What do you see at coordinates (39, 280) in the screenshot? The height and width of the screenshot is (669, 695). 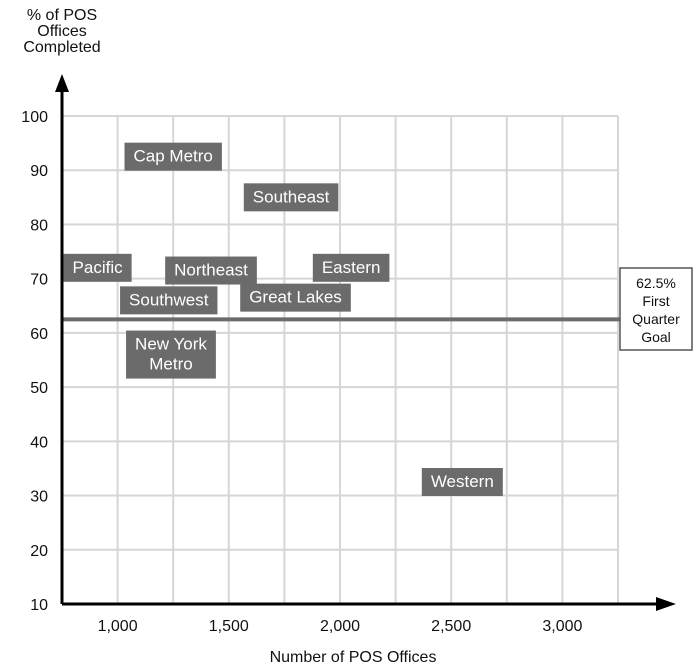 I see `y-tick-label: 70` at bounding box center [39, 280].